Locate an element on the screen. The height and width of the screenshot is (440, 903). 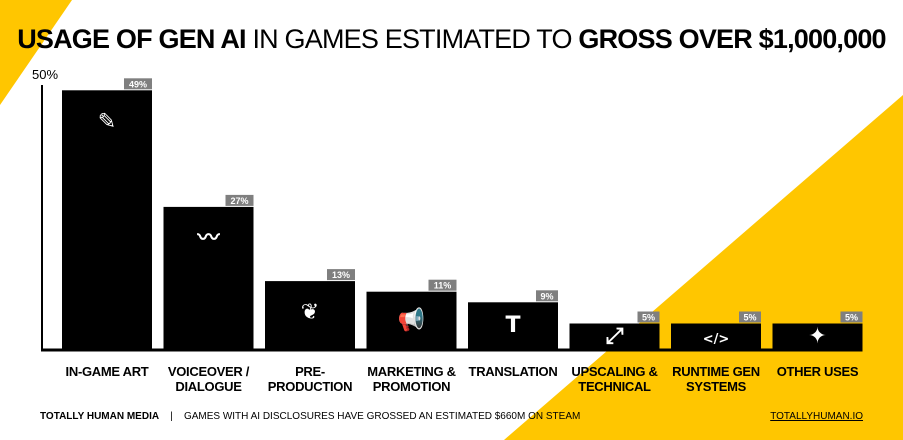
magic-wand-icon: ✦ is located at coordinates (817, 336).